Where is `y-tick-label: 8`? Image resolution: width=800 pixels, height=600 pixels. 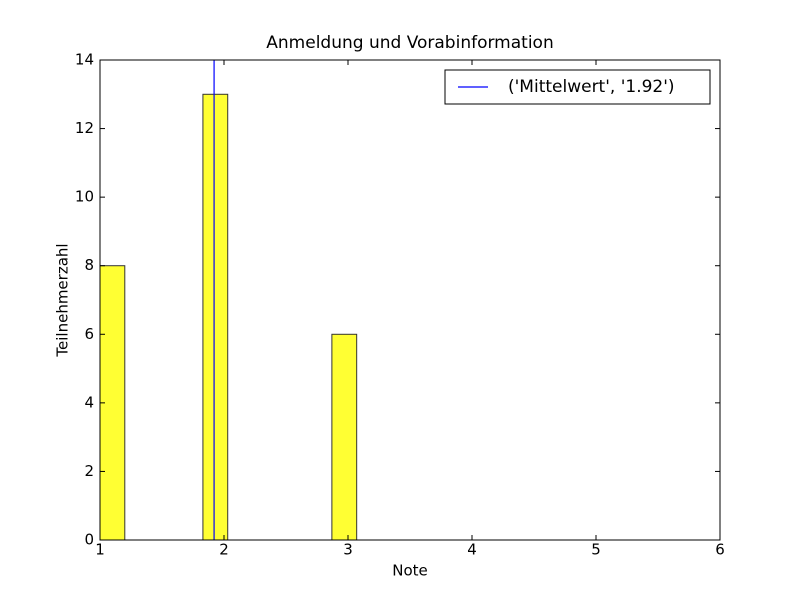 y-tick-label: 8 is located at coordinates (89, 265).